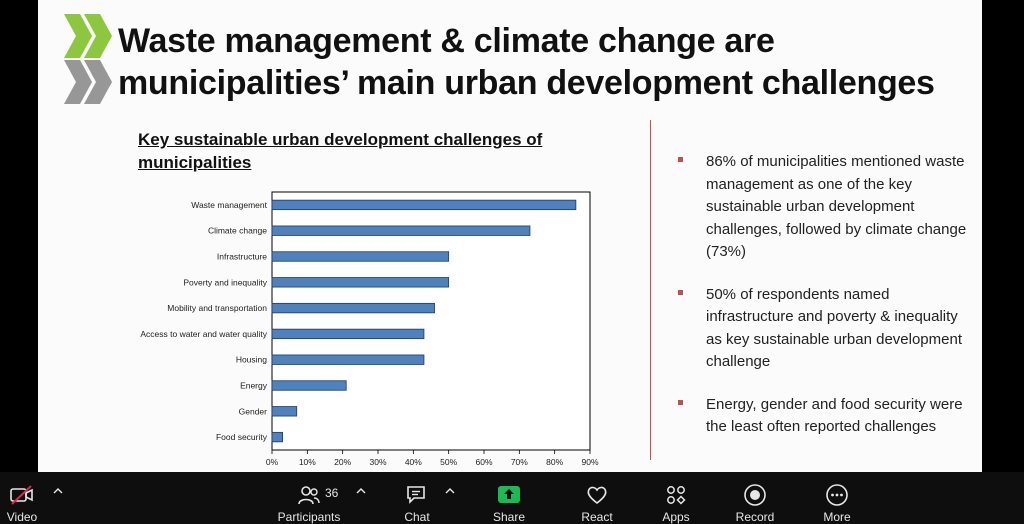 This screenshot has height=524, width=1024. I want to click on oecd-logo-icon, so click(88, 59).